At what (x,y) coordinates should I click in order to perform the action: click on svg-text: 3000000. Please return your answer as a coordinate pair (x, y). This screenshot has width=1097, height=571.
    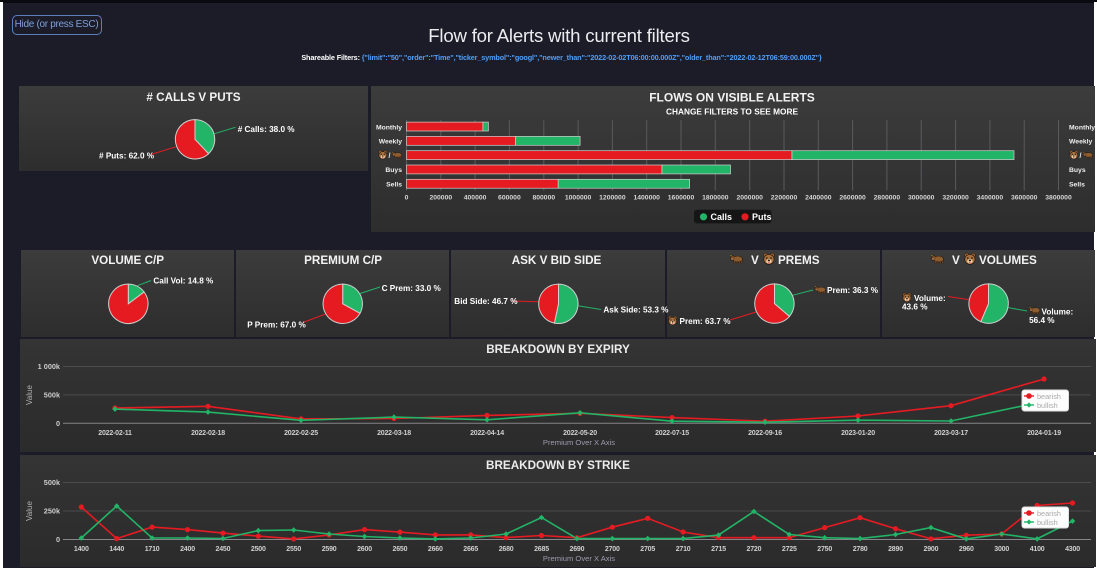
    Looking at the image, I should click on (920, 198).